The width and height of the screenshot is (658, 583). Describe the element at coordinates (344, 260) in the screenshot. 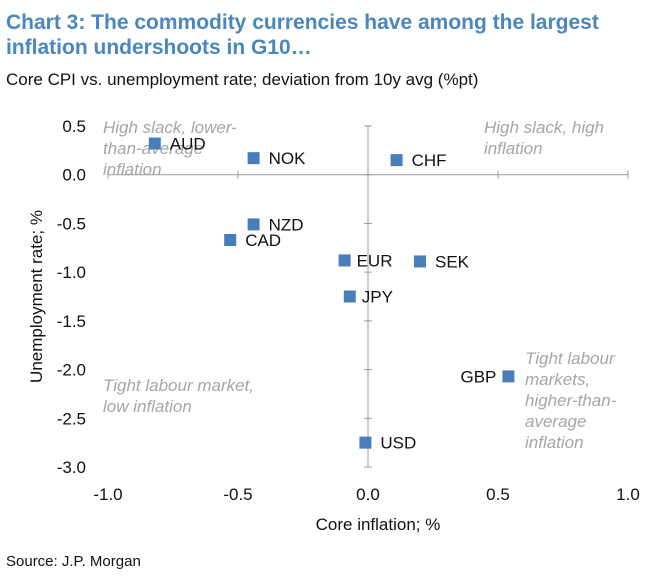

I see `point-marker-eur` at that location.